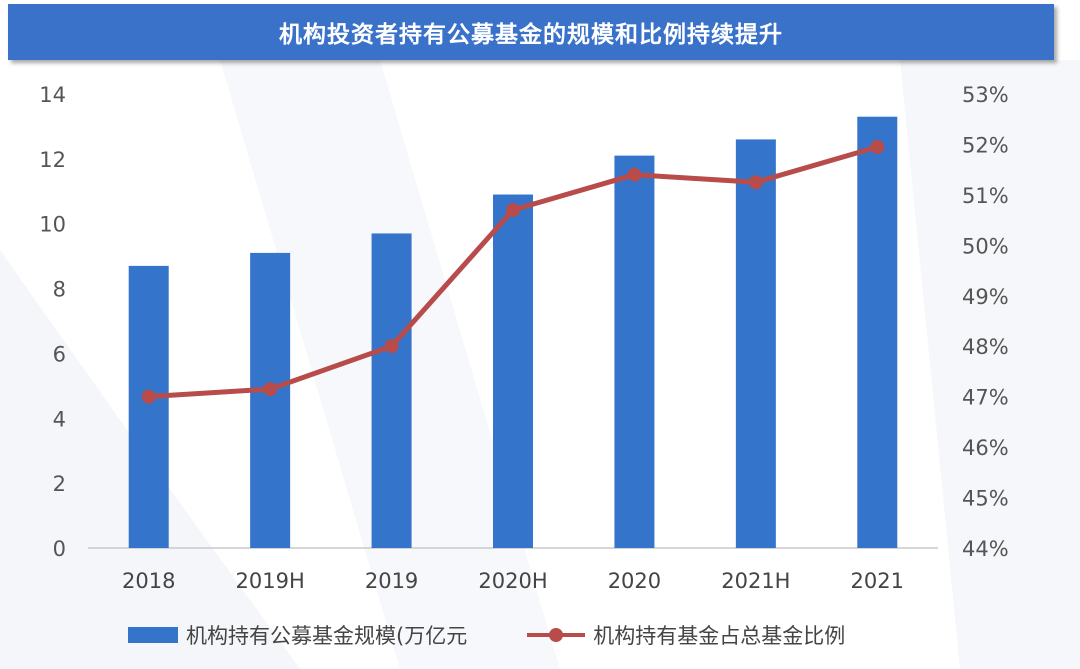 This screenshot has height=669, width=1080. What do you see at coordinates (59, 549) in the screenshot?
I see `y-left-tick-label: 0` at bounding box center [59, 549].